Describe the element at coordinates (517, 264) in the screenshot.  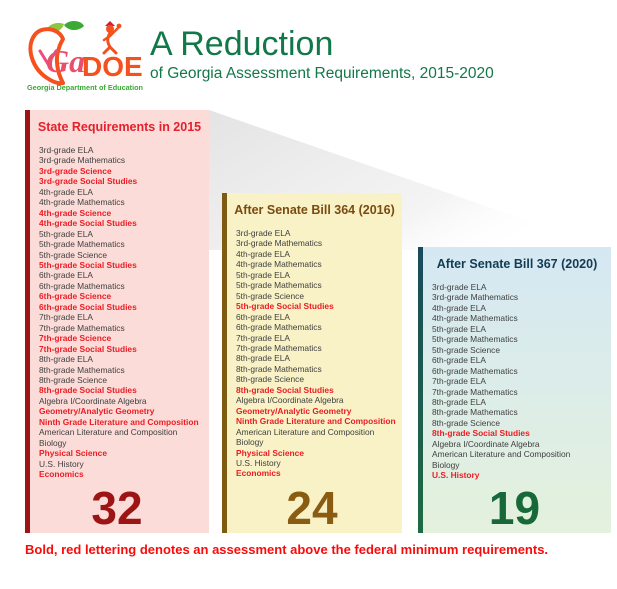
I see `column-header: After Senate Bill 367 (2020)` at that location.